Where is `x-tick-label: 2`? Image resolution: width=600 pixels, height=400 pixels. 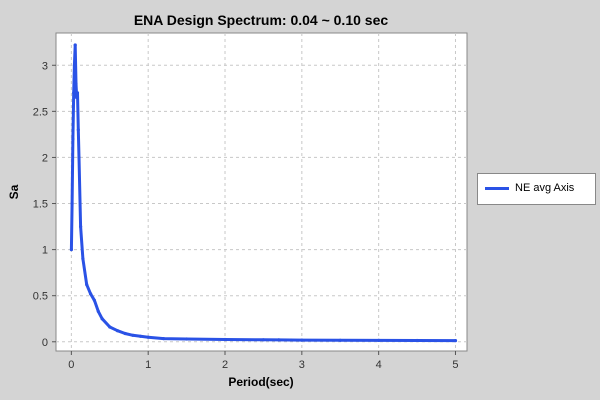
x-tick-label: 2 is located at coordinates (225, 365).